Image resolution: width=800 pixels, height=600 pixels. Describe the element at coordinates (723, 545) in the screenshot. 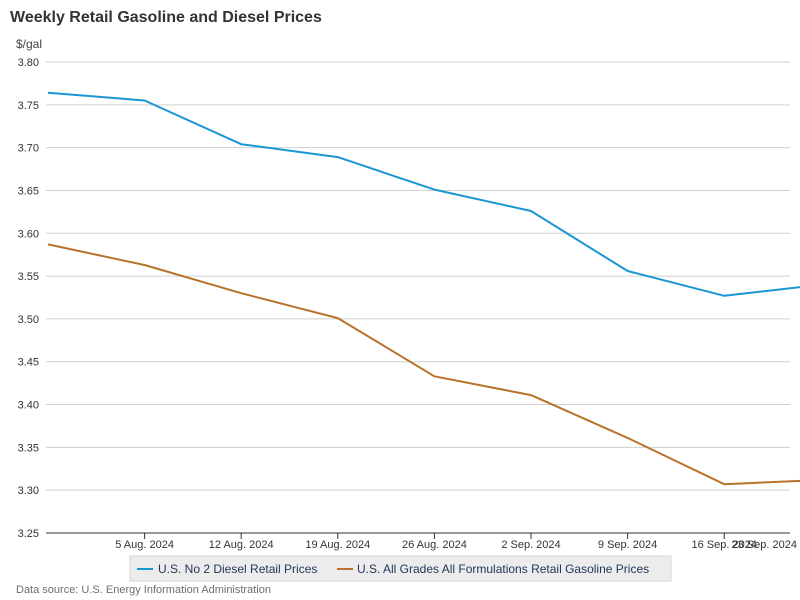

I see `x-tick-label: 16 Sep. 2024` at that location.